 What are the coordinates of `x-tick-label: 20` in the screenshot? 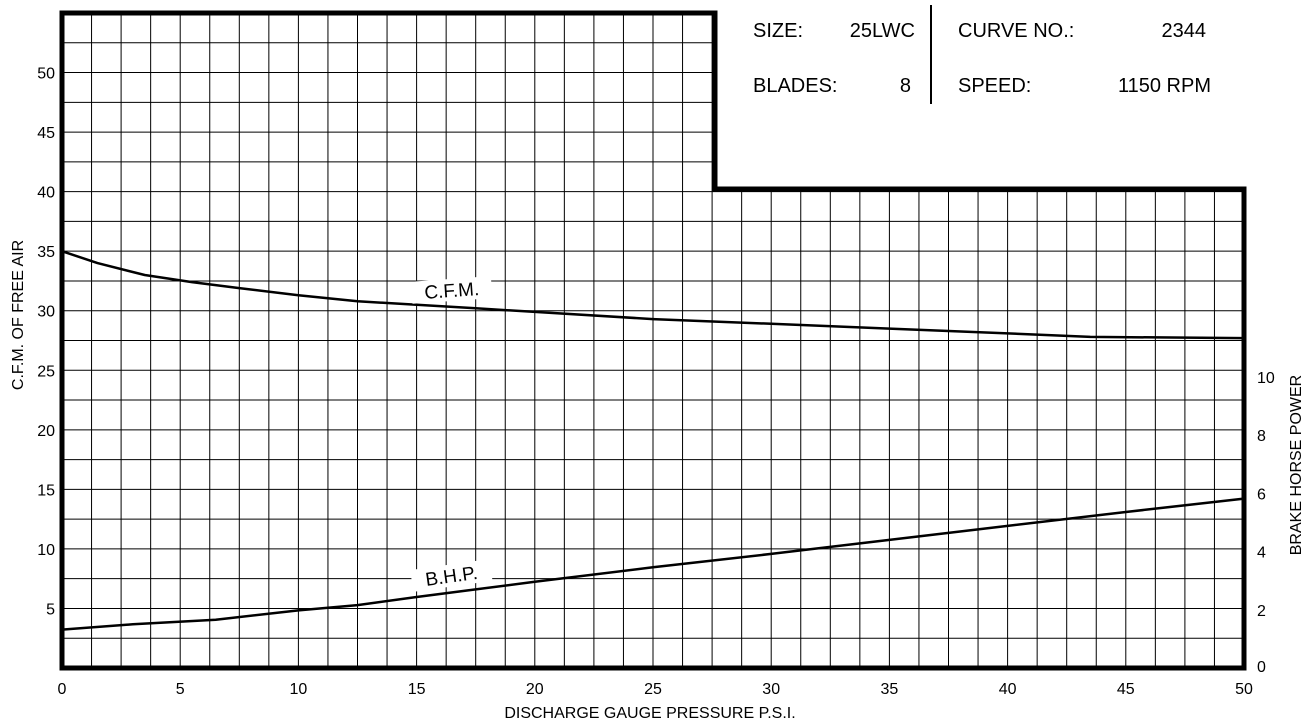 It's located at (535, 689).